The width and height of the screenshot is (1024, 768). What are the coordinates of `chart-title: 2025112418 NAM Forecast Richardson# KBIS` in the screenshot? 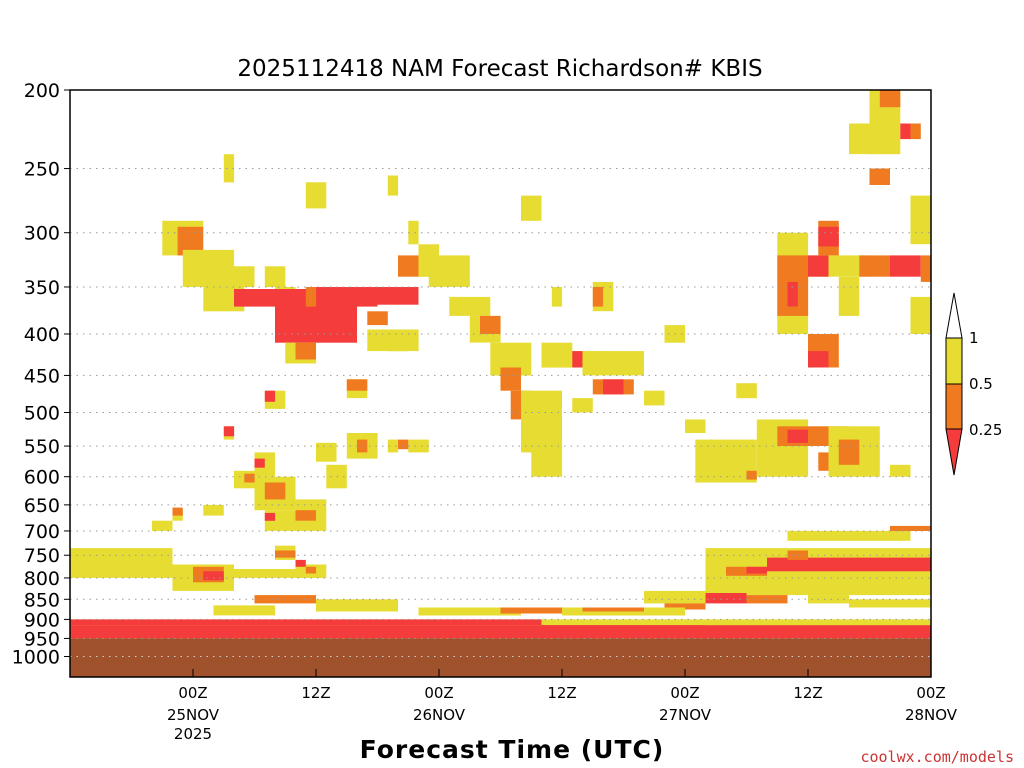 It's located at (499, 69).